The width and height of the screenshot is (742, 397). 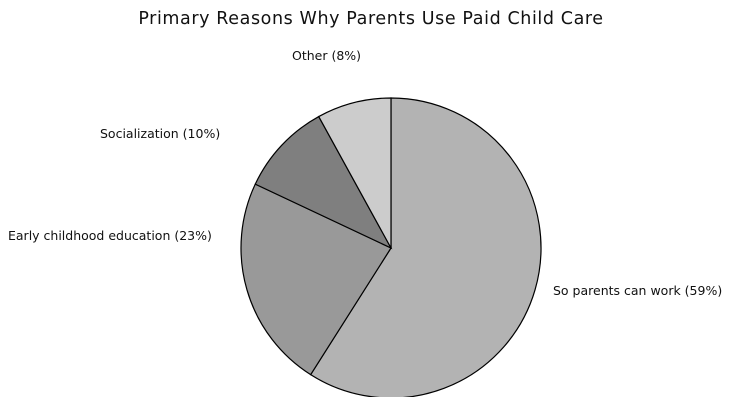 What do you see at coordinates (637, 290) in the screenshot?
I see `label-so-parents-can-work: So parents can work (59%)` at bounding box center [637, 290].